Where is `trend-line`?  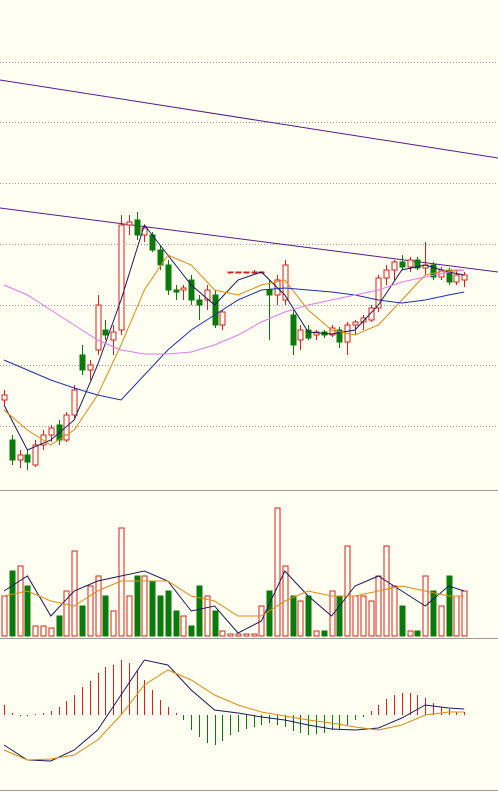
trend-line is located at coordinates (249, 119).